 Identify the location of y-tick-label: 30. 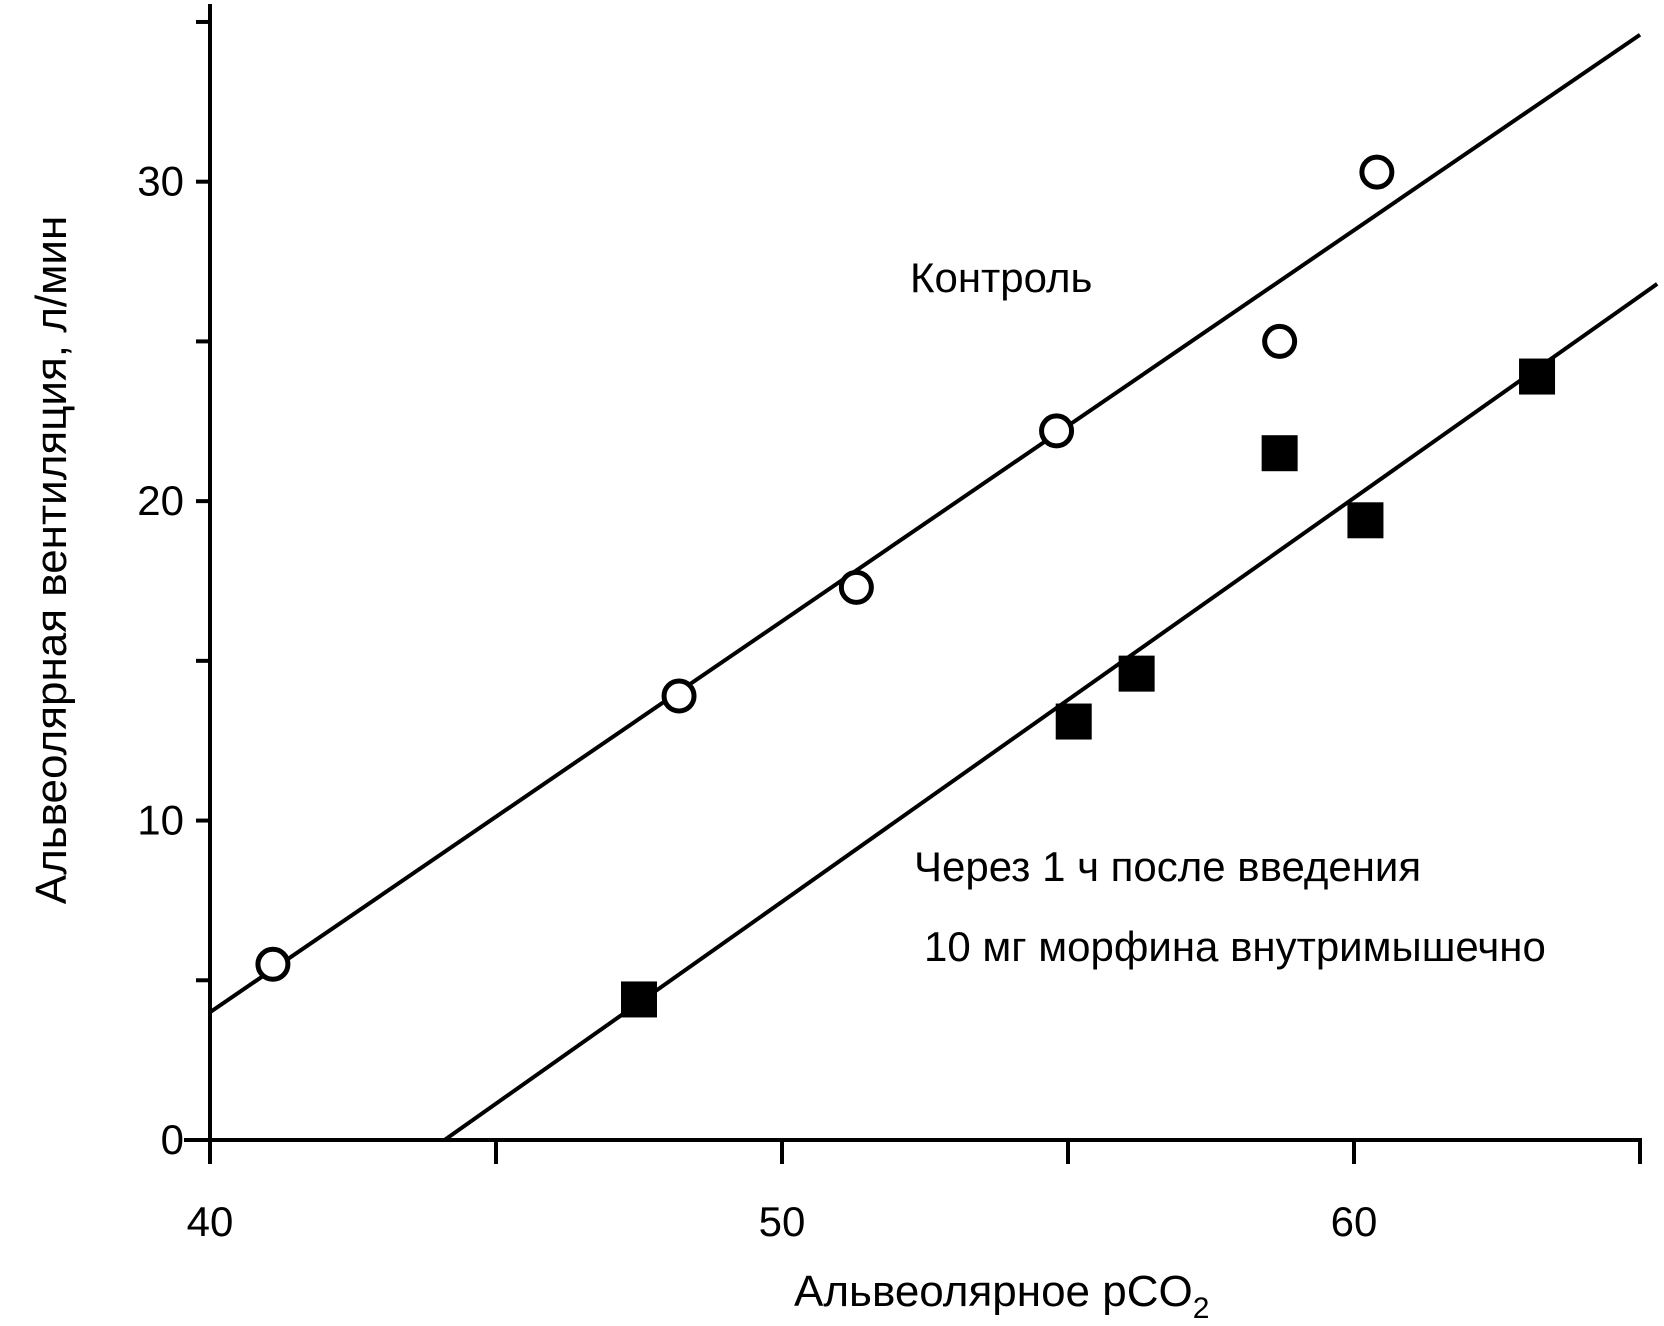
(160, 181).